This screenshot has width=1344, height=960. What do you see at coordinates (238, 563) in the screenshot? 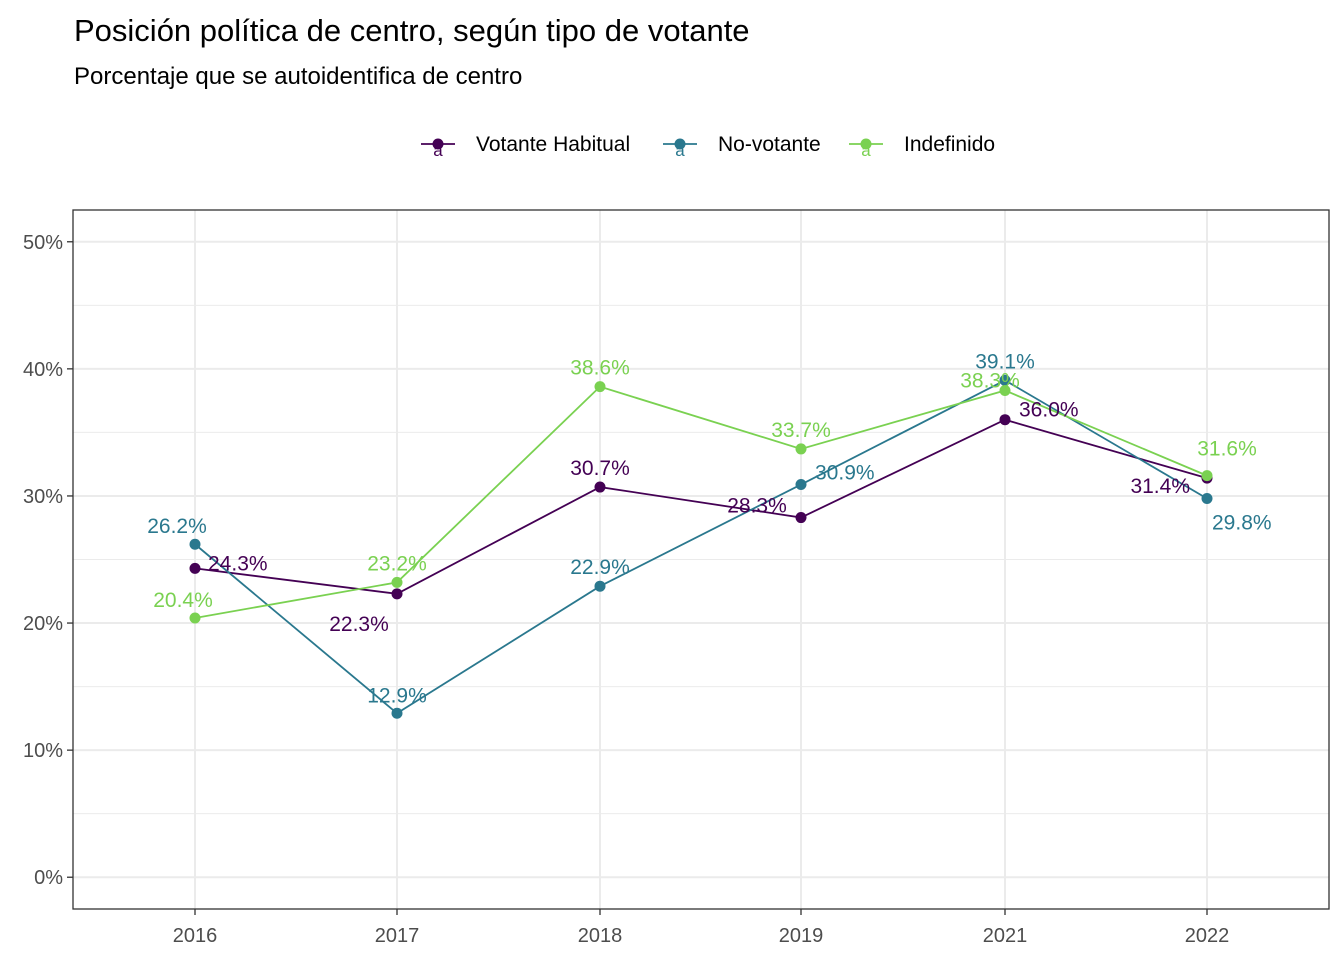
I see `data-label: 24.3%` at bounding box center [238, 563].